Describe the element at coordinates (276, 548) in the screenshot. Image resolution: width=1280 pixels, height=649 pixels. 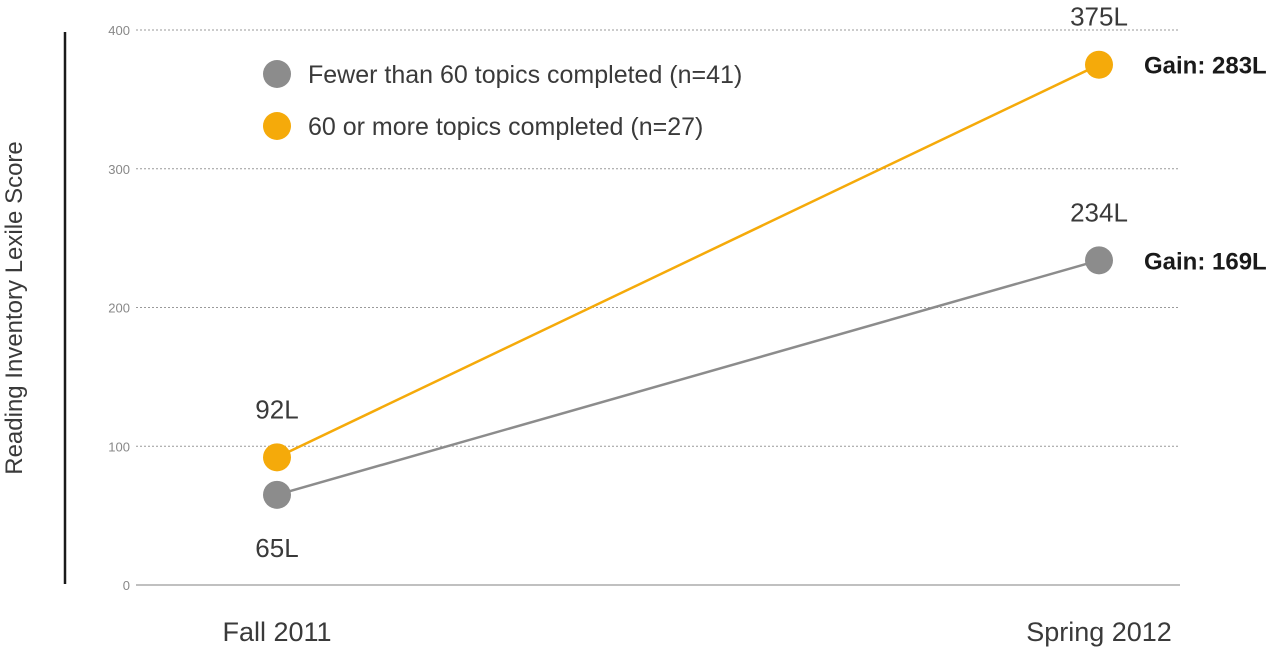
I see `data-label: 65L` at that location.